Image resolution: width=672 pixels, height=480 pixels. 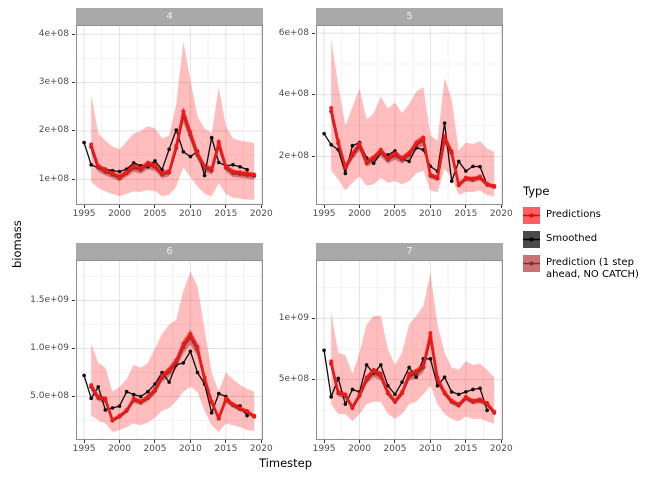 I want to click on y-axis-tick-label: 5e+08, so click(x=293, y=379).